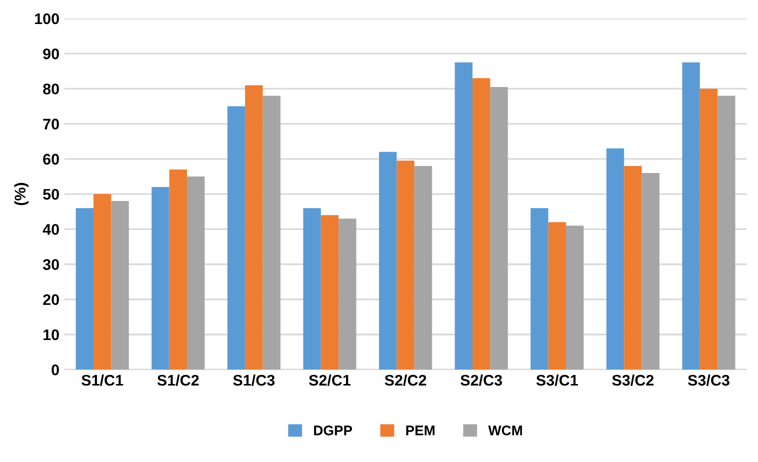 This screenshot has width=758, height=462. I want to click on y-tick-label: 20, so click(51, 300).